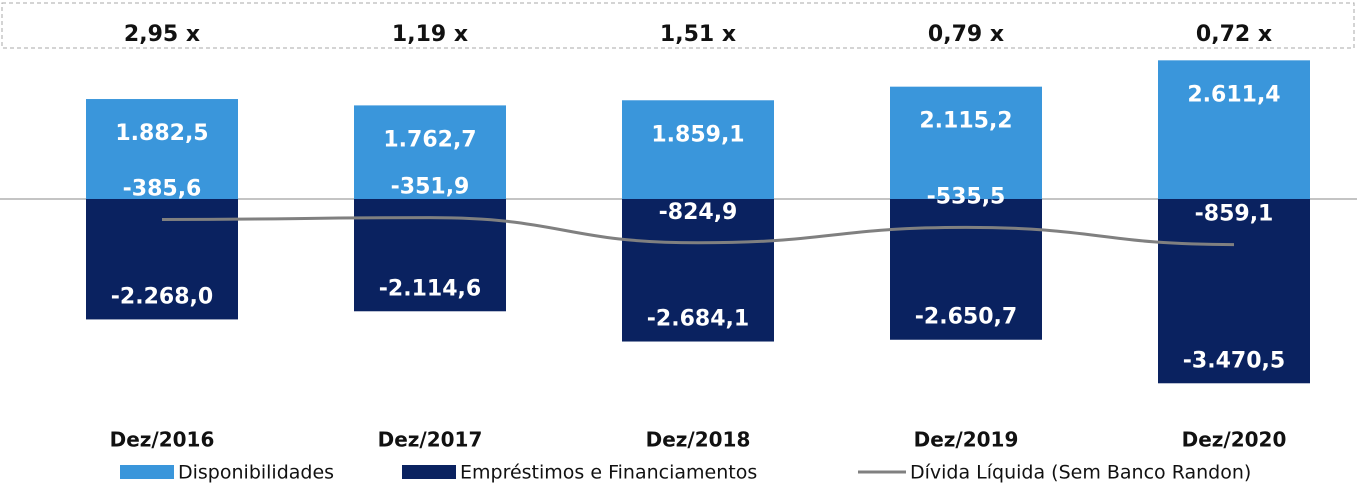  I want to click on legend-label: Disponibilidades, so click(256, 473).